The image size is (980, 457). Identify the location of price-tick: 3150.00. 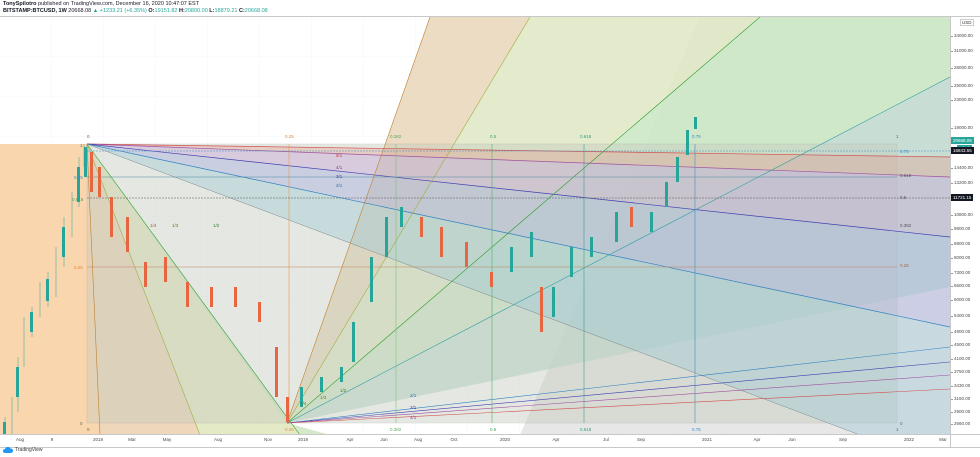
(960, 398).